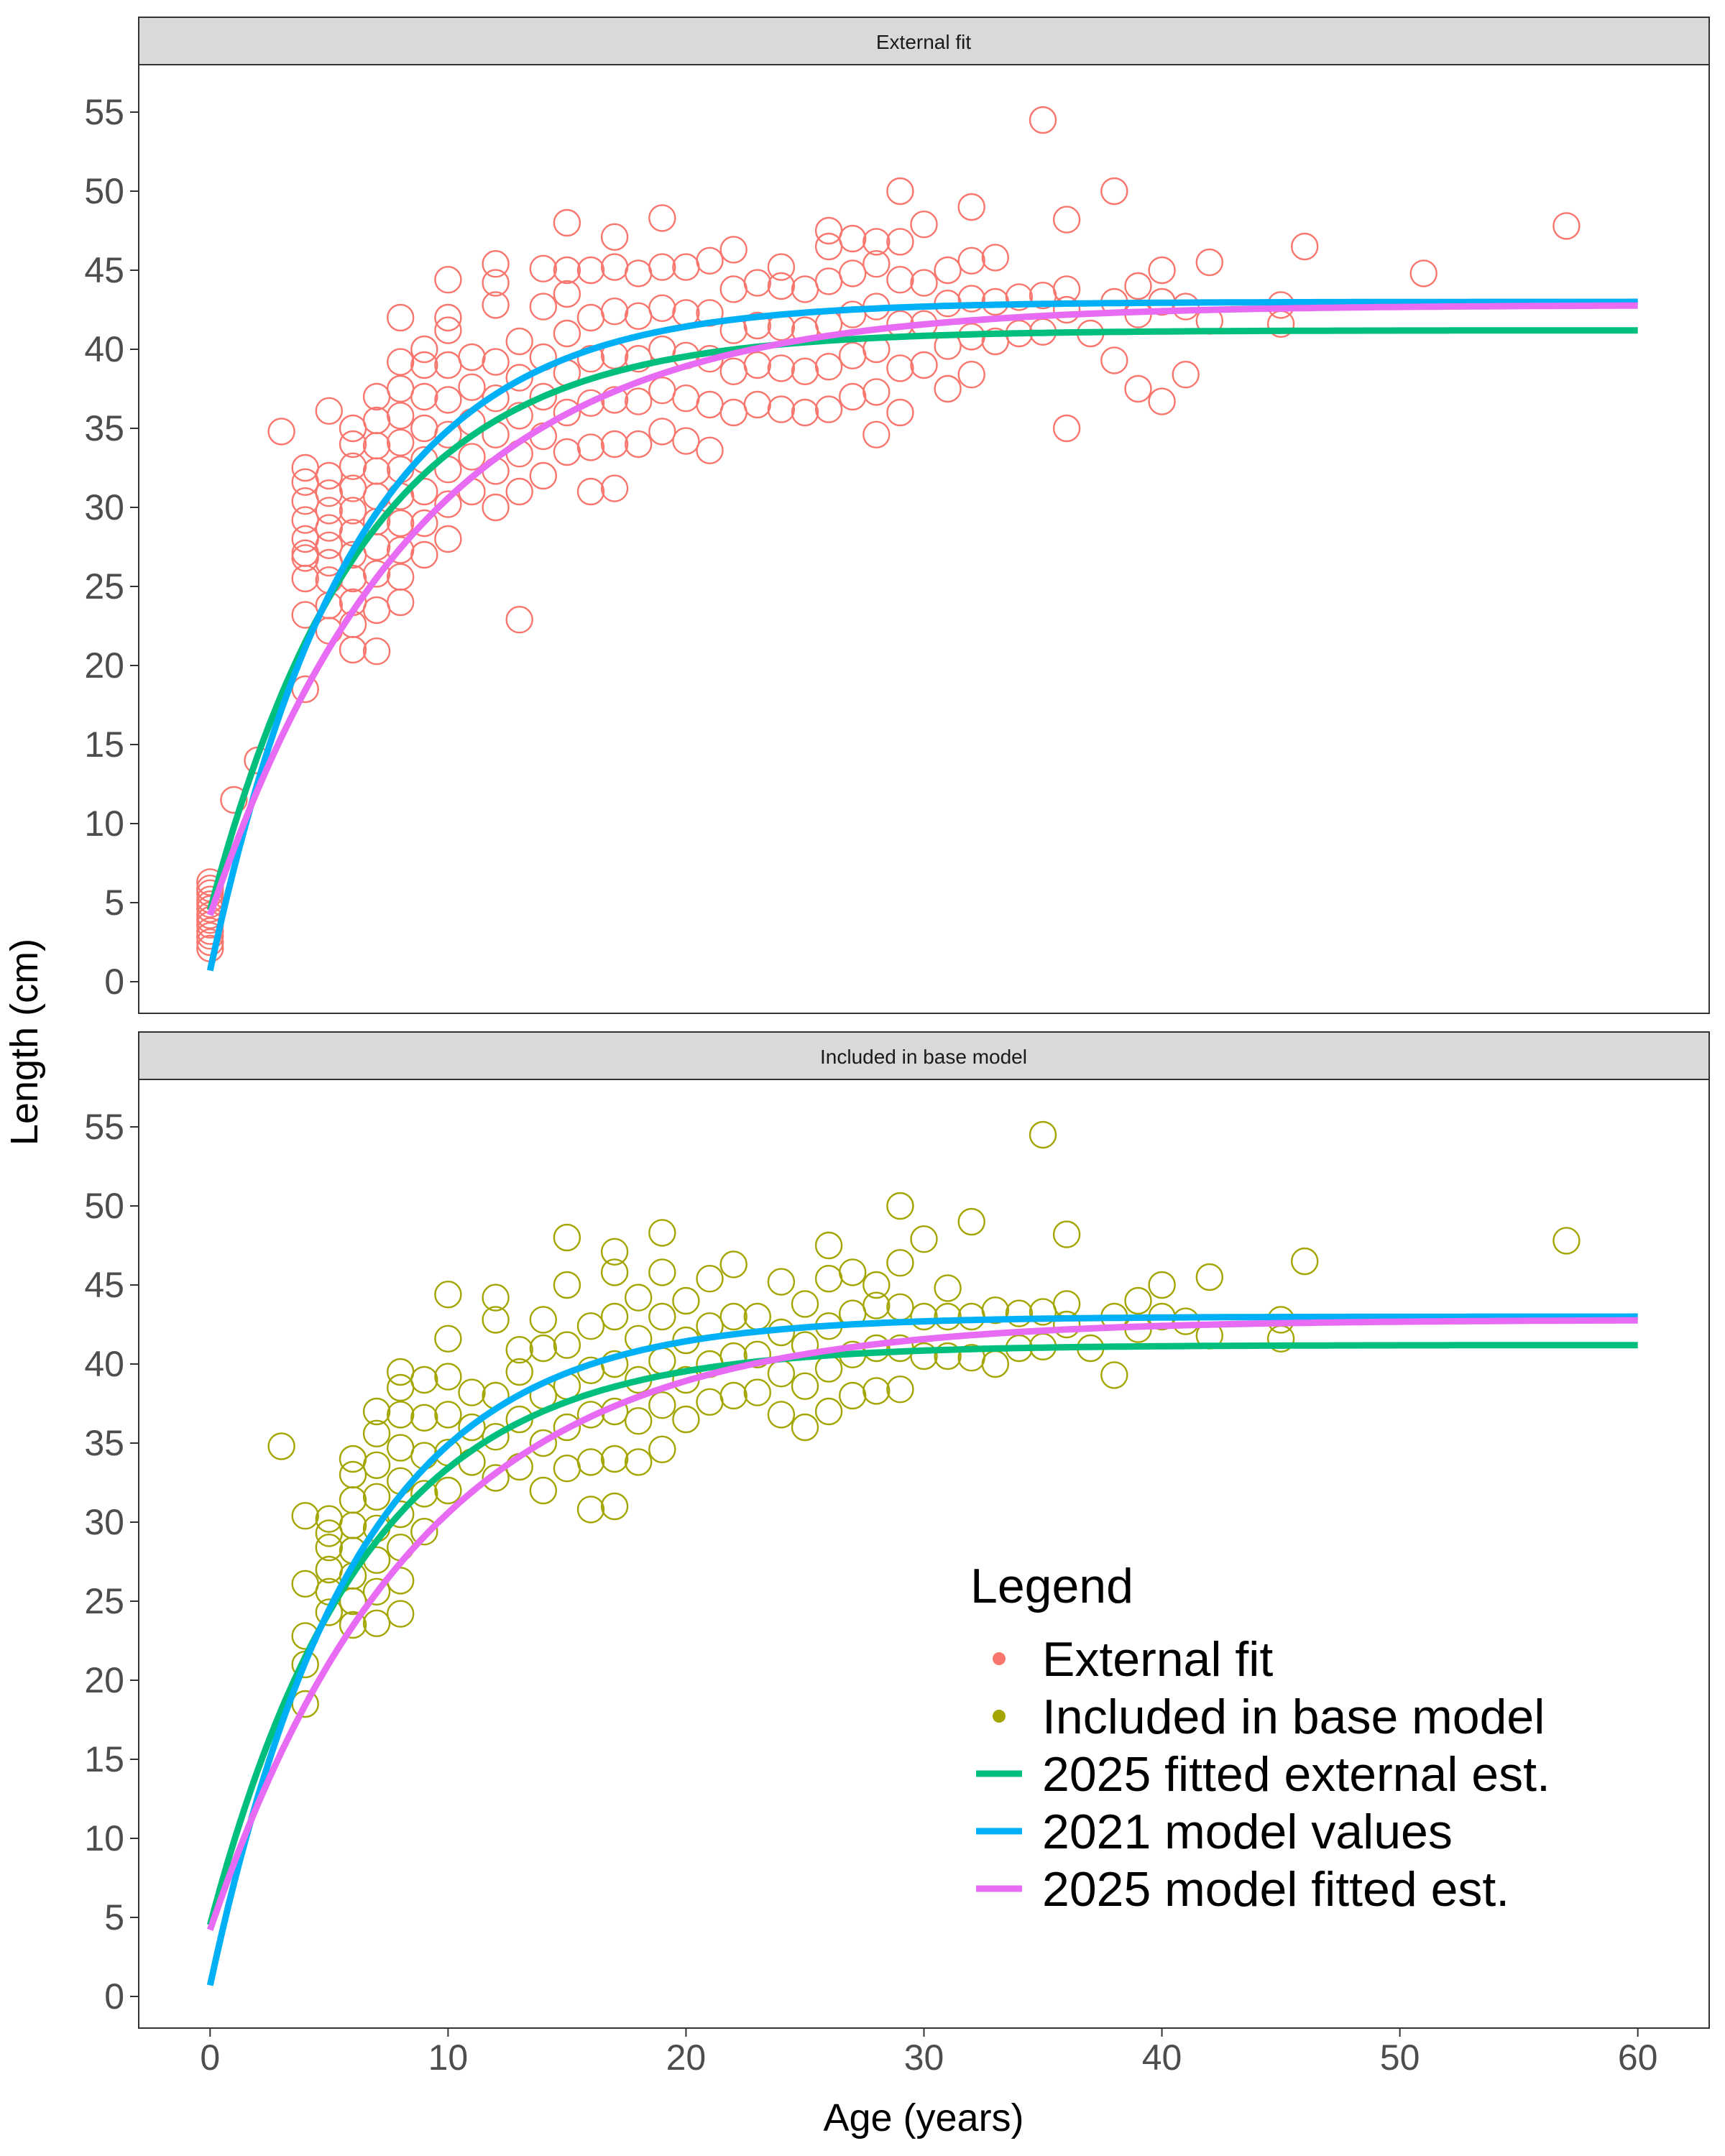 The image size is (1725, 2156). What do you see at coordinates (1293, 1717) in the screenshot?
I see `legend-item-label: Included in base model` at bounding box center [1293, 1717].